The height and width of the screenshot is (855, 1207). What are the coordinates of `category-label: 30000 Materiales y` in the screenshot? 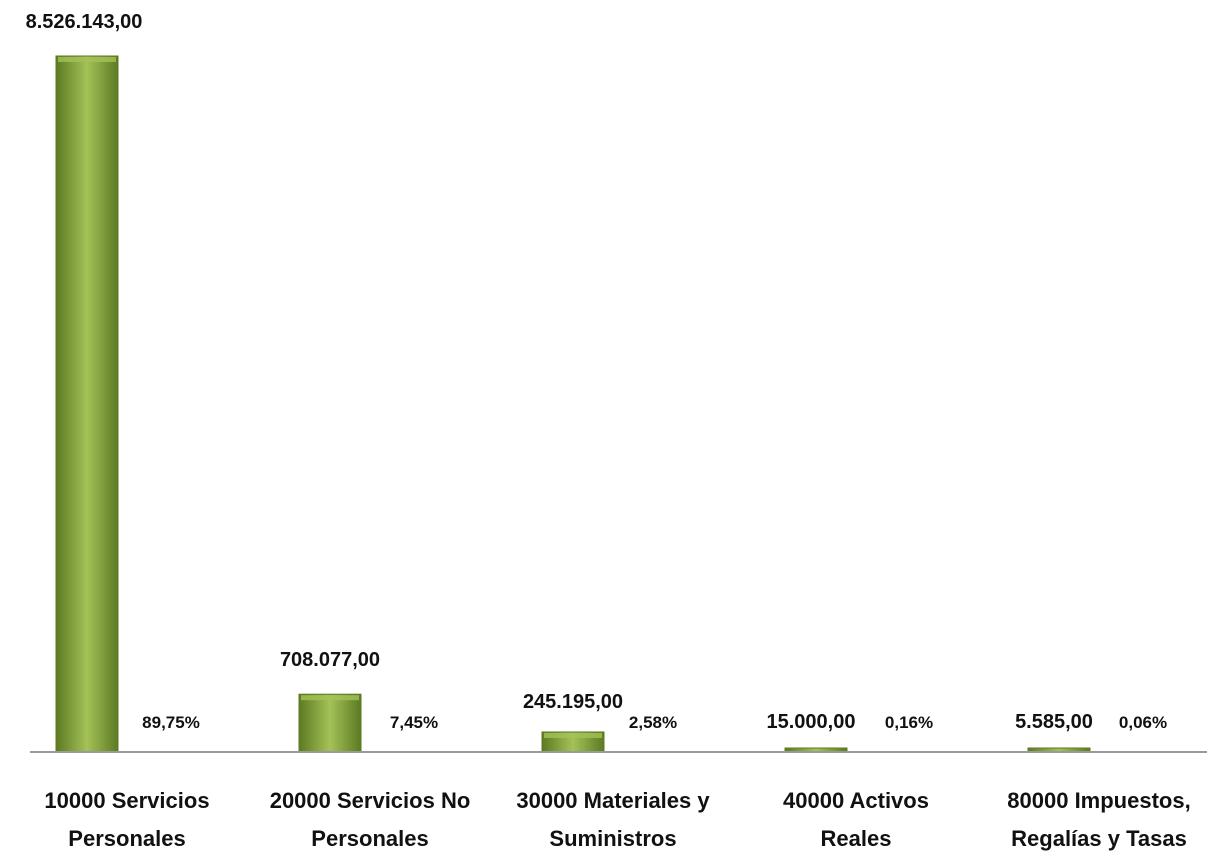 It's located at (613, 800).